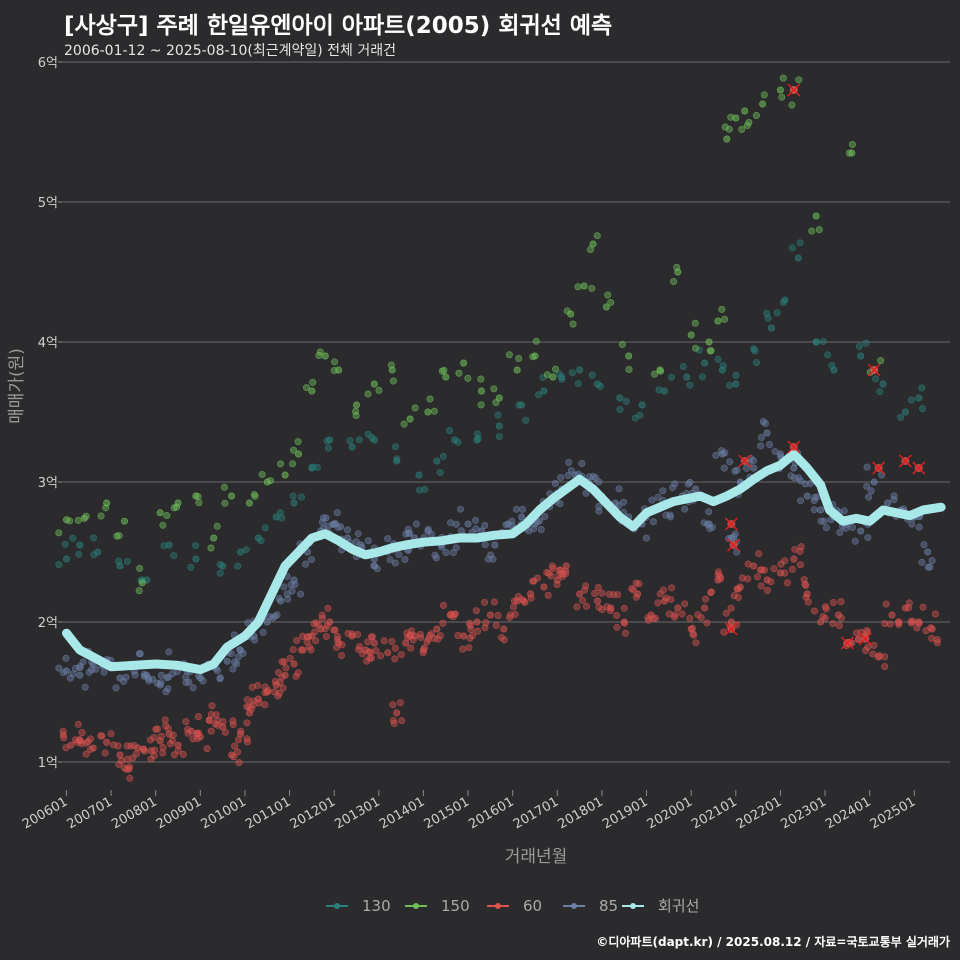 The image size is (960, 960). What do you see at coordinates (313, 813) in the screenshot?
I see `x-tick-label: 201201` at bounding box center [313, 813].